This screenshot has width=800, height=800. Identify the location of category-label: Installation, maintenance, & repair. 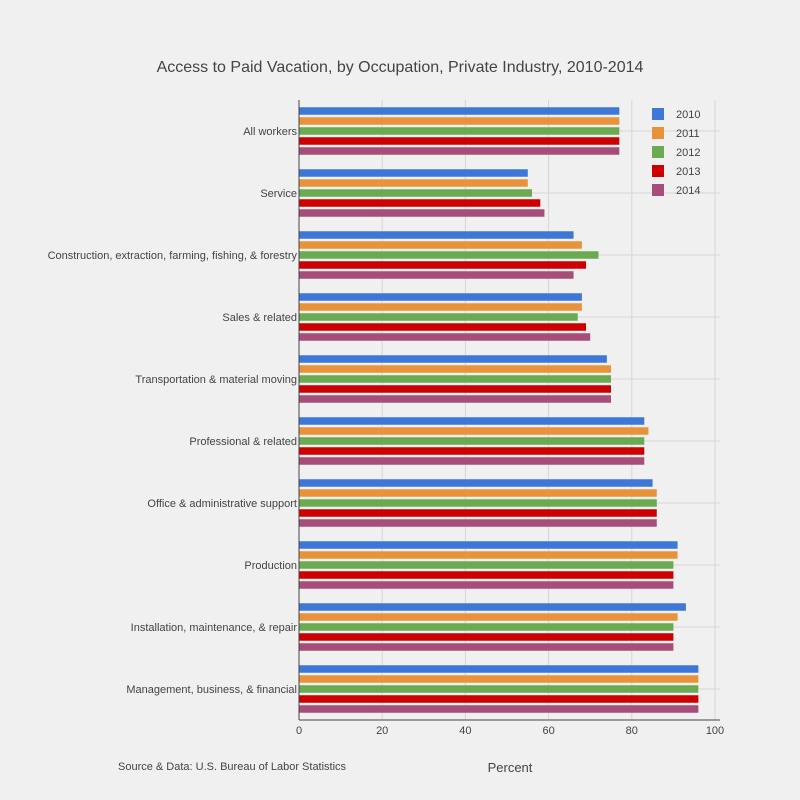
(214, 628).